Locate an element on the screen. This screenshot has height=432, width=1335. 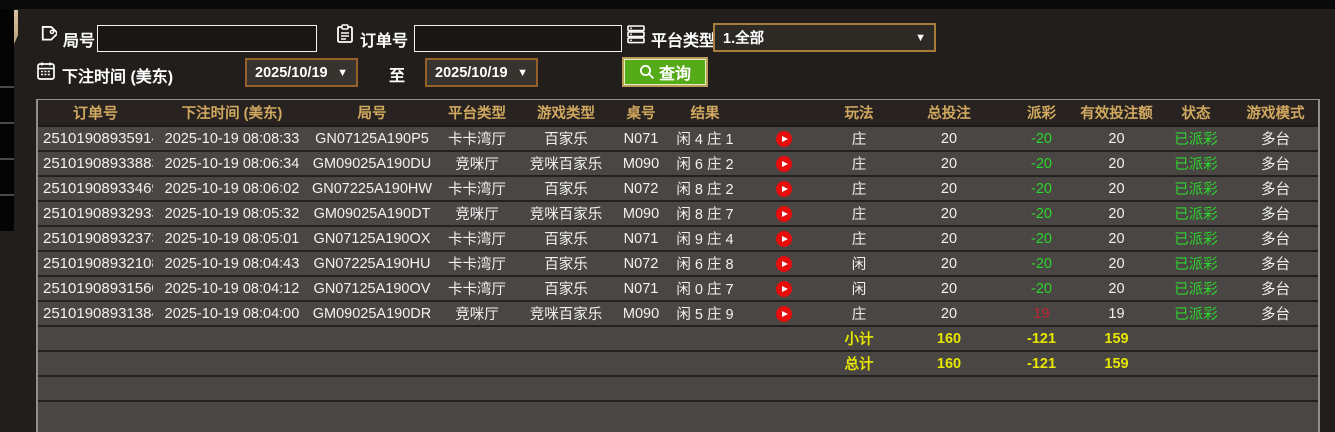
cell-result: 闲 5 庄 9 is located at coordinates (705, 314).